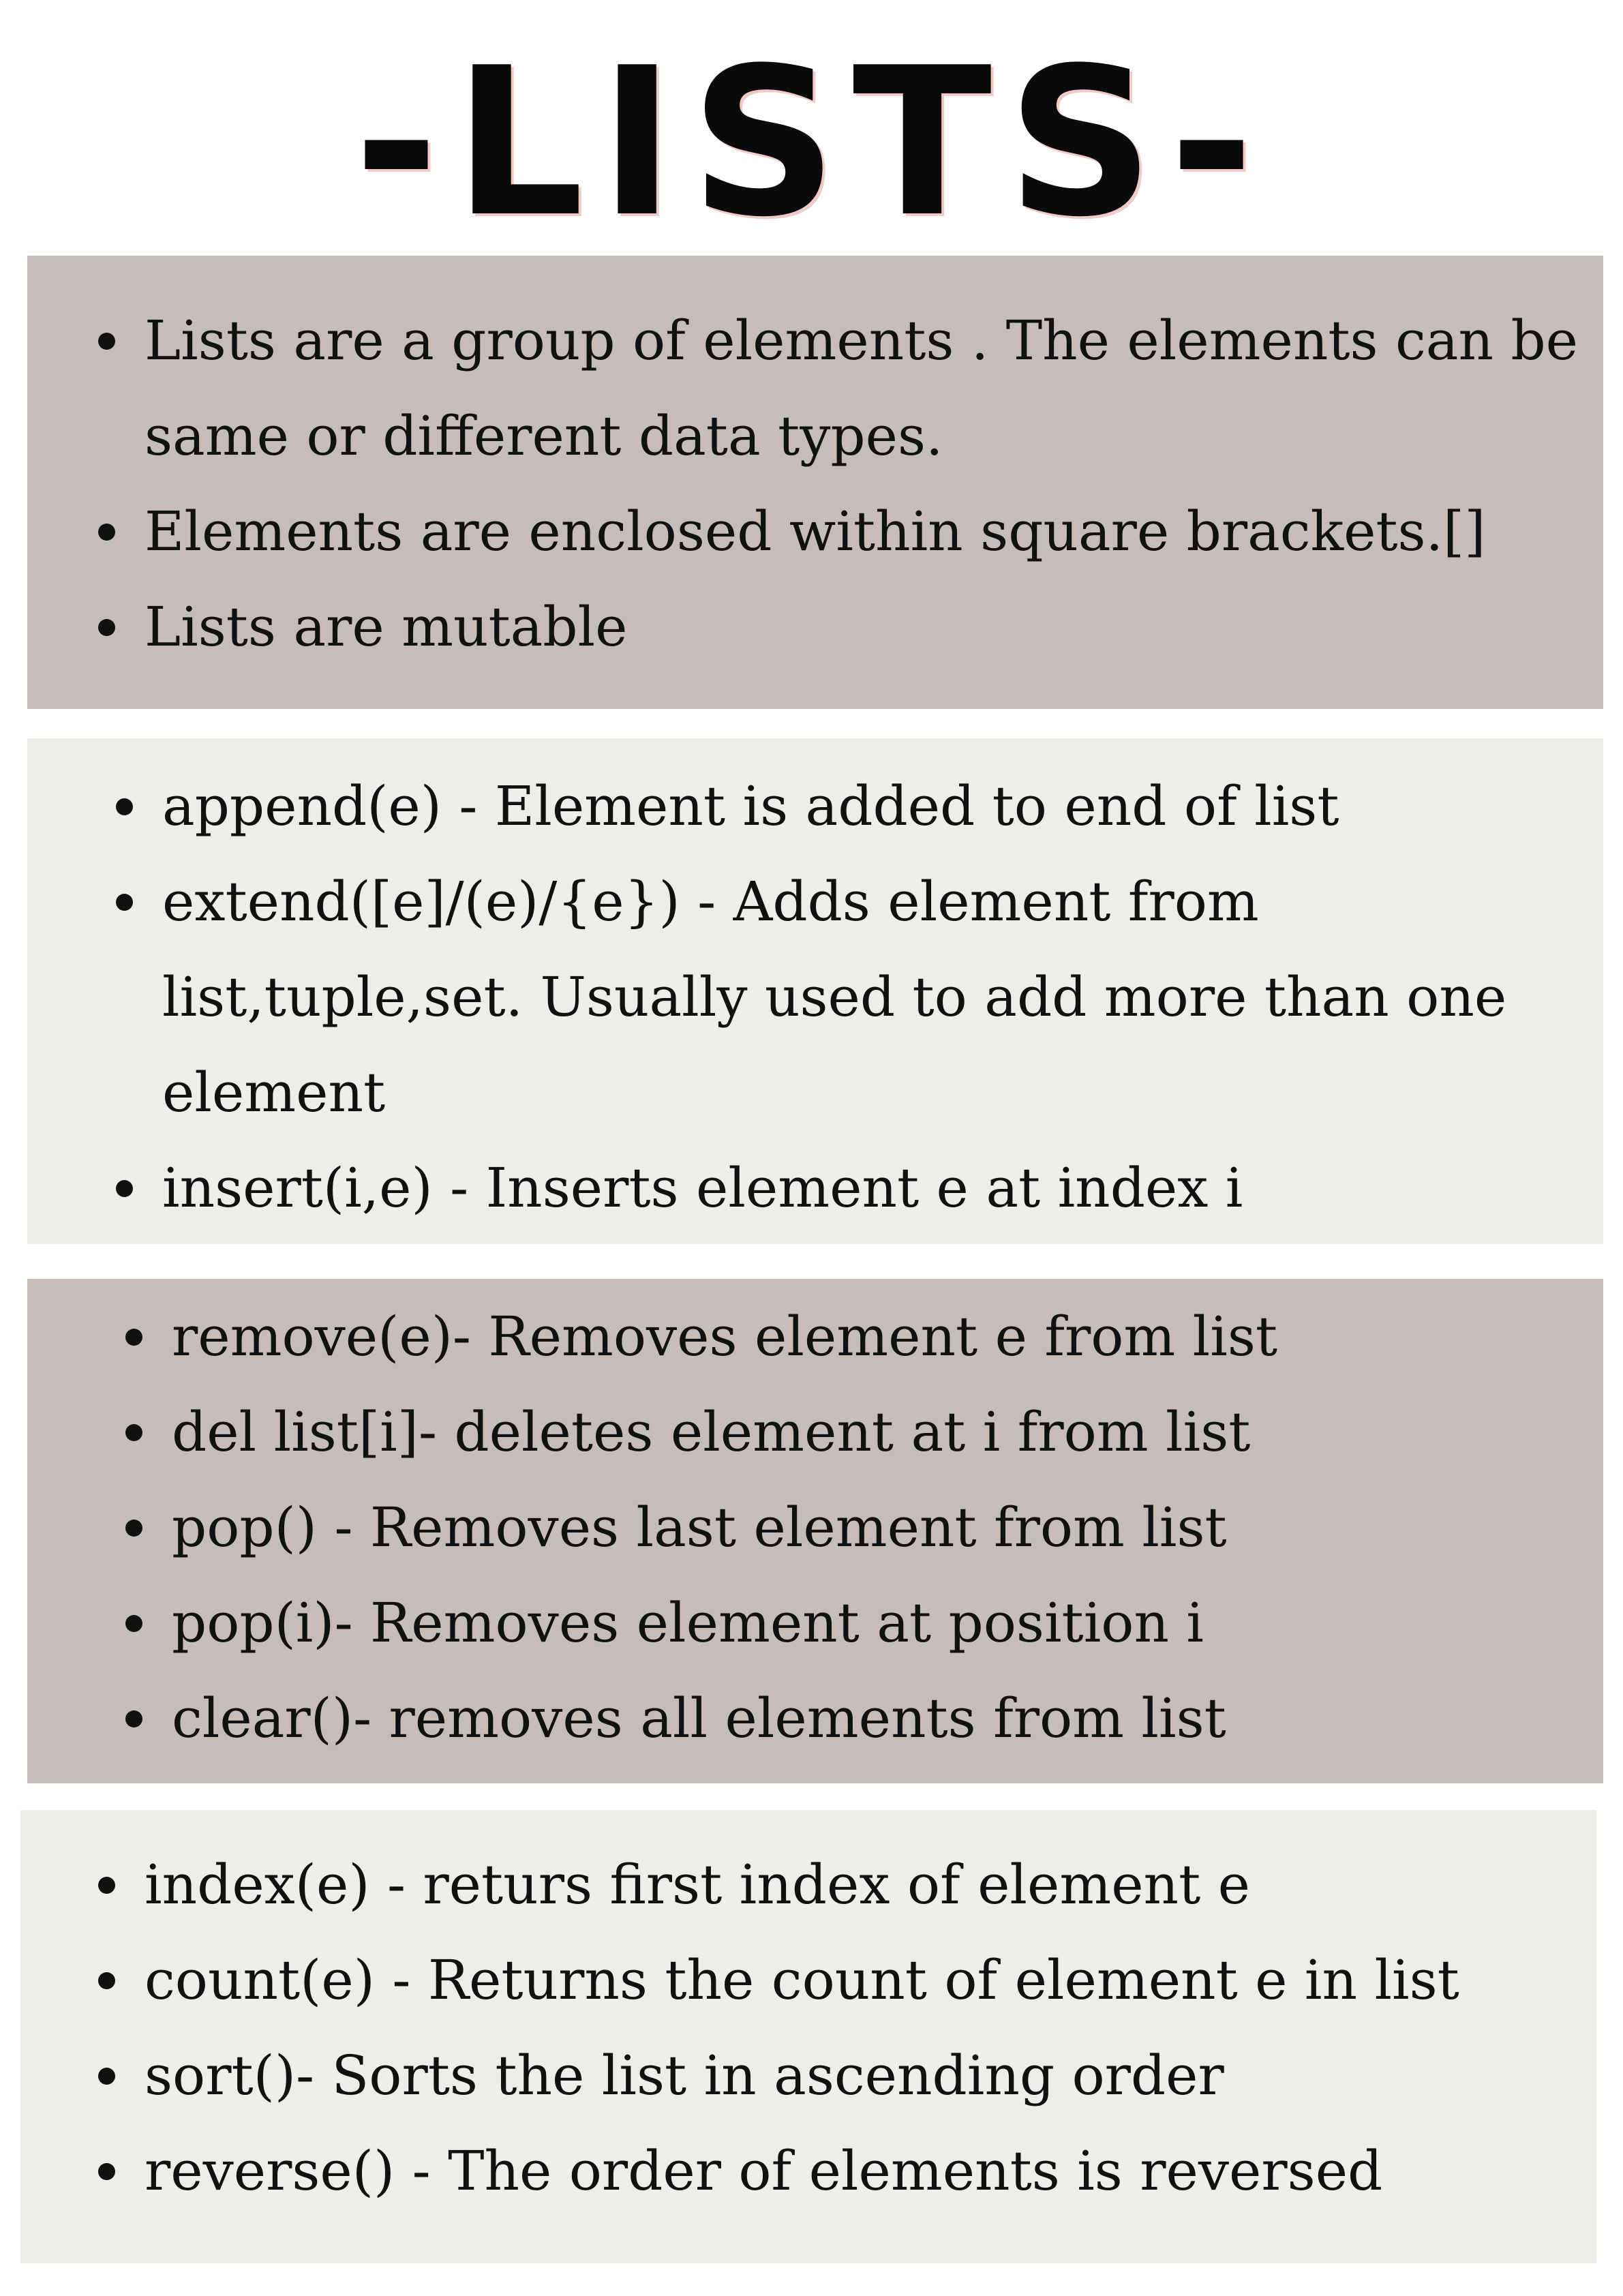 The height and width of the screenshot is (2296, 1623). I want to click on list-item: clear()- removes all elements from list, so click(858, 1719).